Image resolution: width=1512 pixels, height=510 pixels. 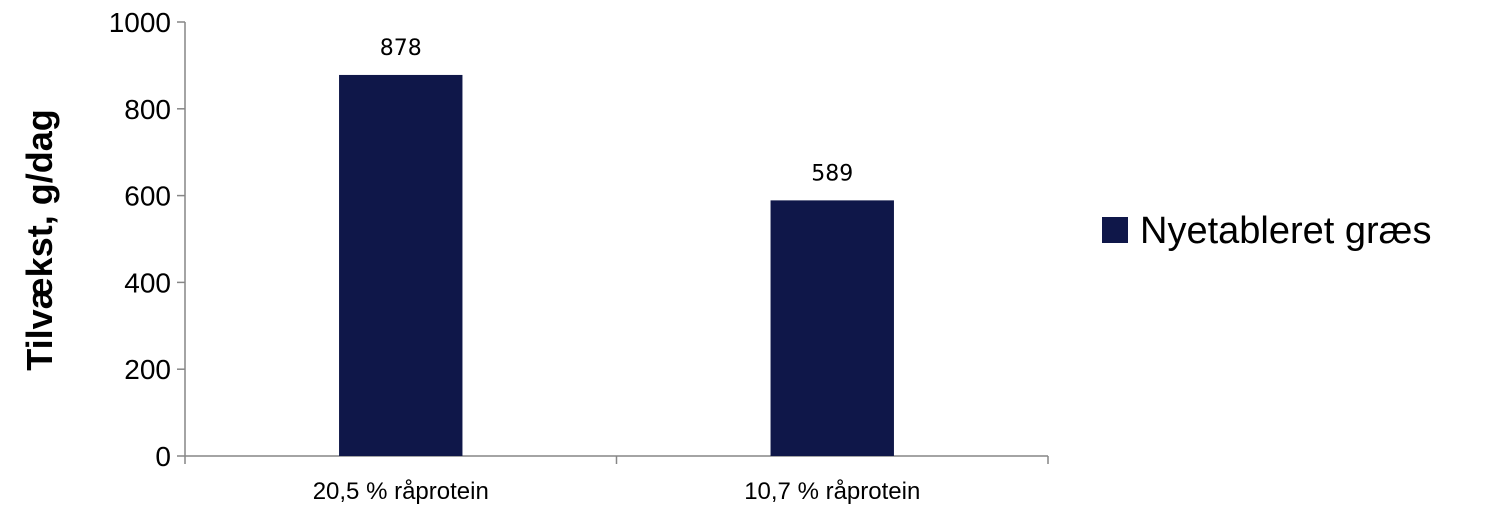 I want to click on legend: Nyetableret græs, so click(x=1266, y=231).